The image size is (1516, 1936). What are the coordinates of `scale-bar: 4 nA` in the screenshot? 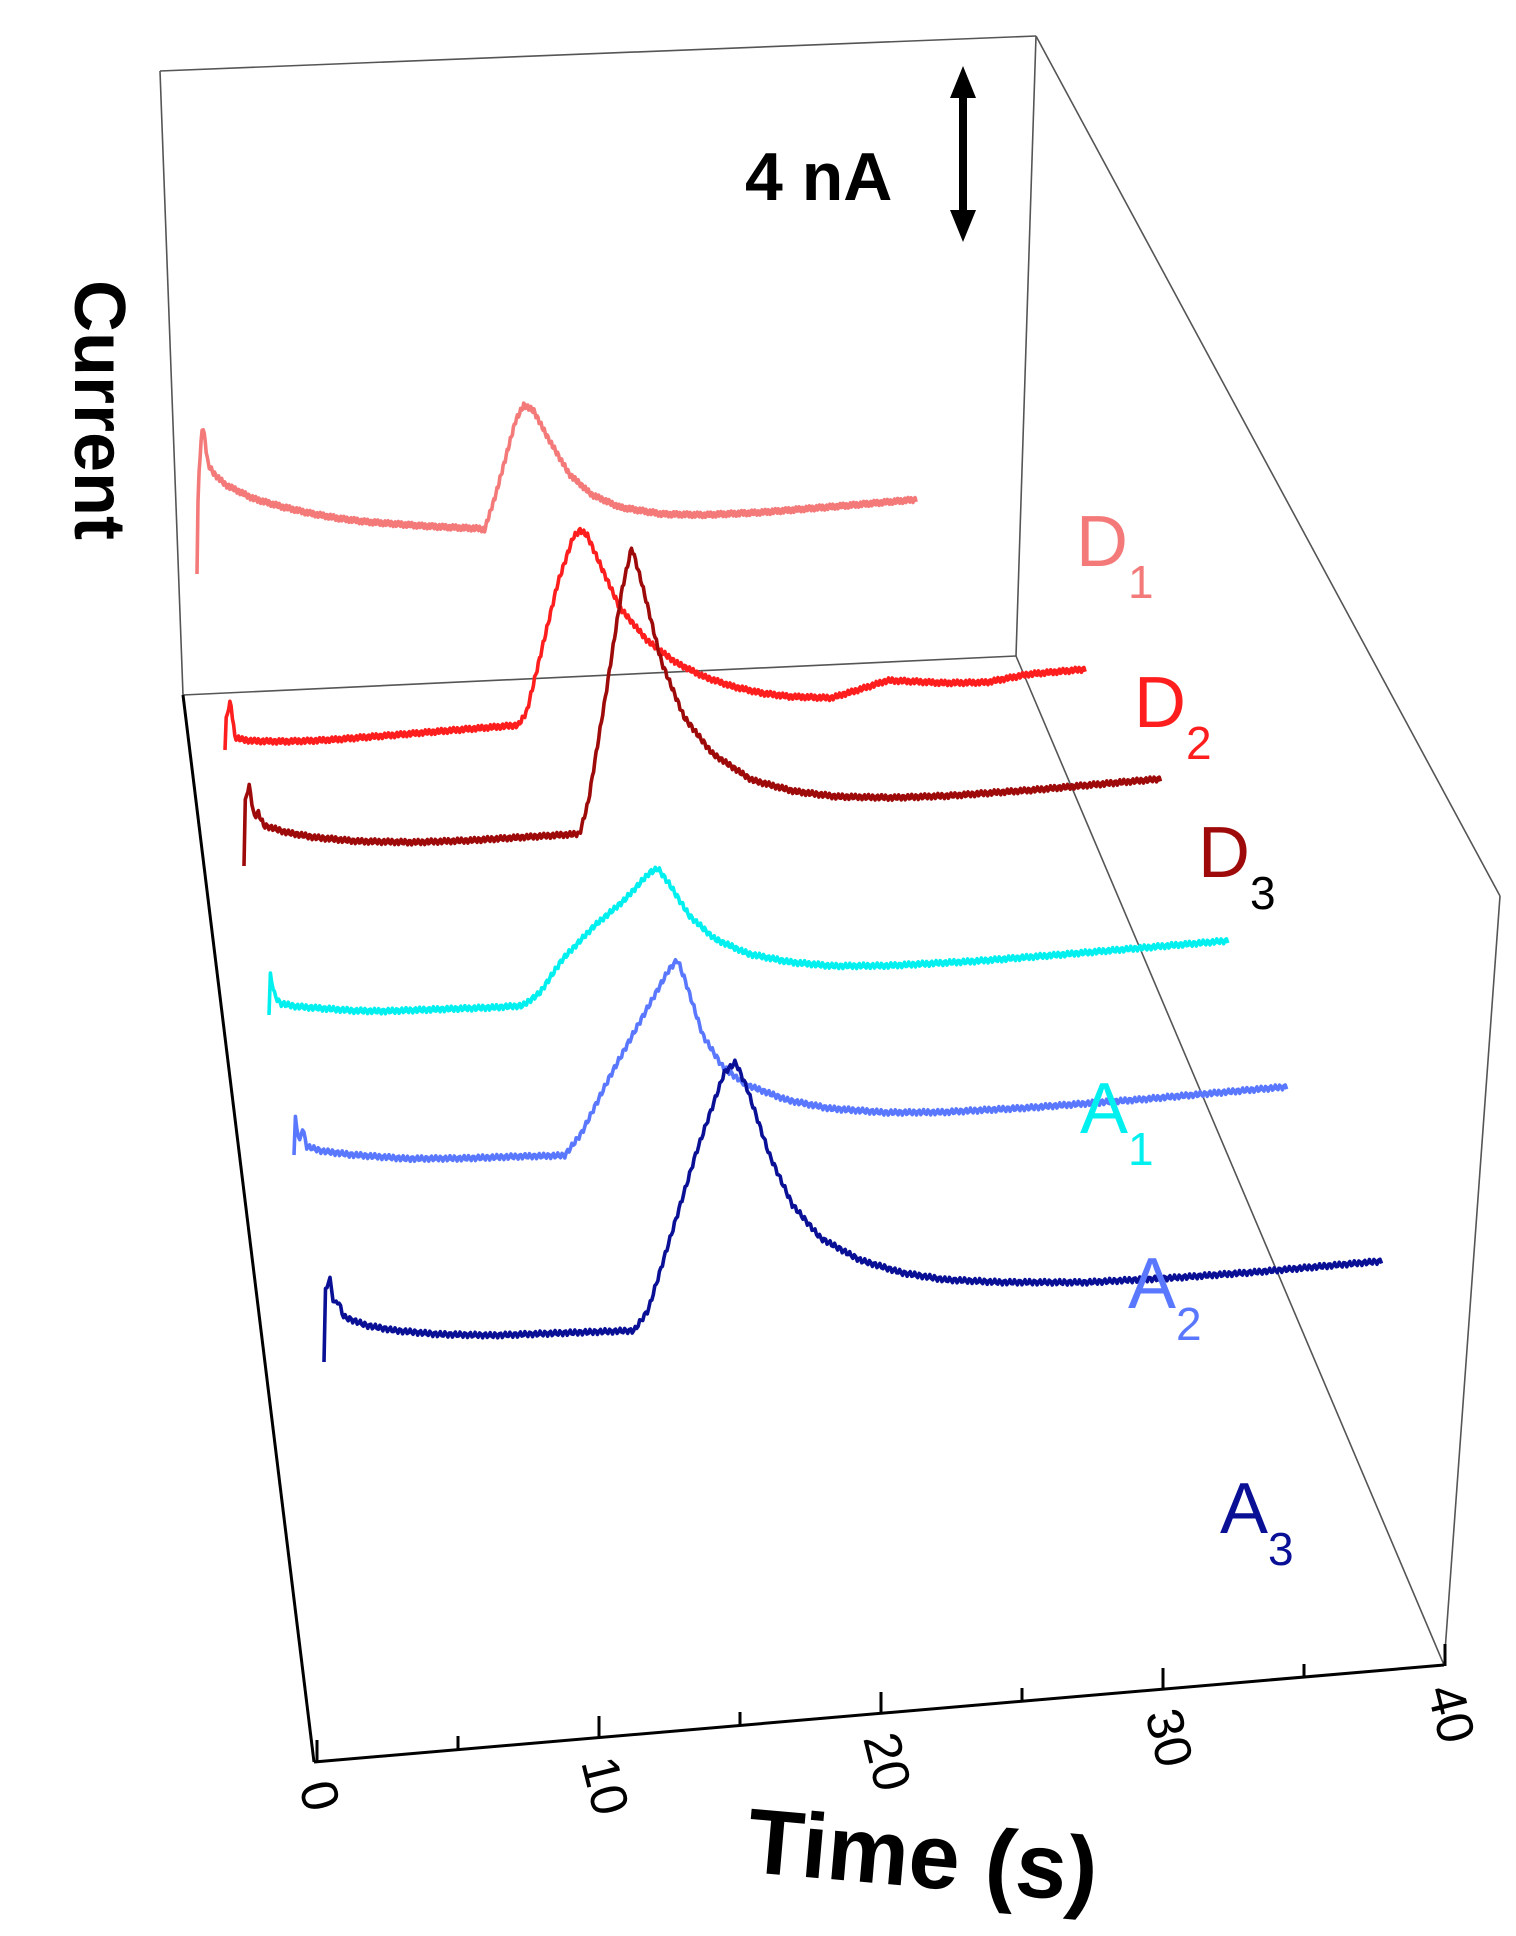 It's located at (860, 154).